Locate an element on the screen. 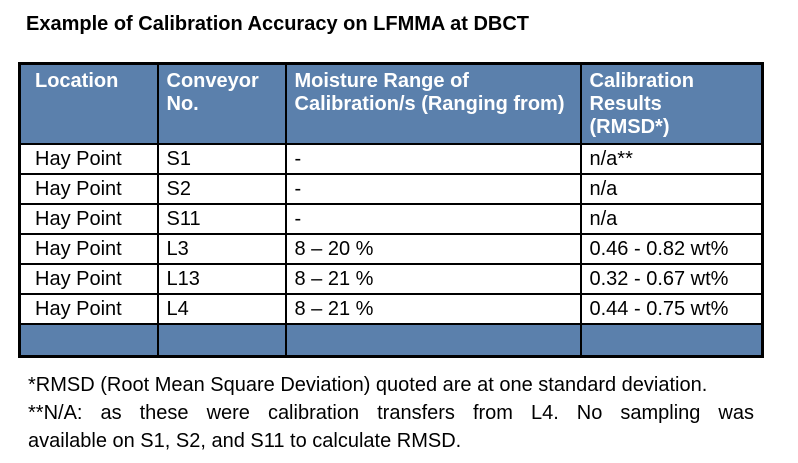 Image resolution: width=798 pixels, height=463 pixels. cell-conveyor: S11 is located at coordinates (221, 219).